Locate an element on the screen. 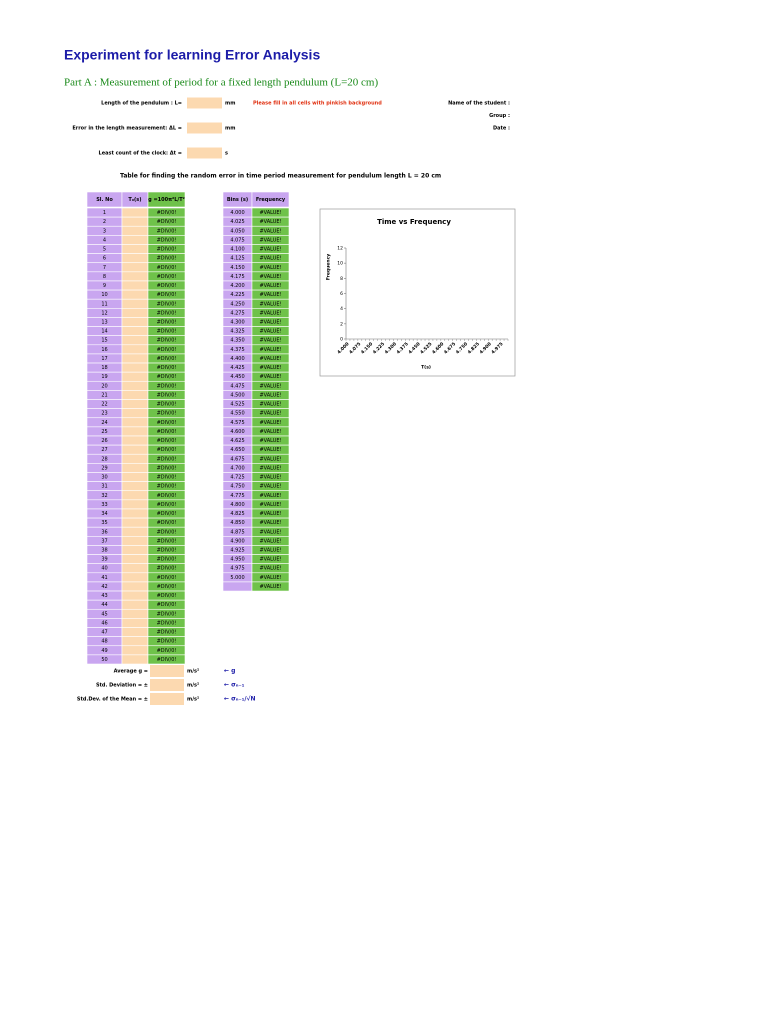  sl-text: 40 is located at coordinates (104, 569).